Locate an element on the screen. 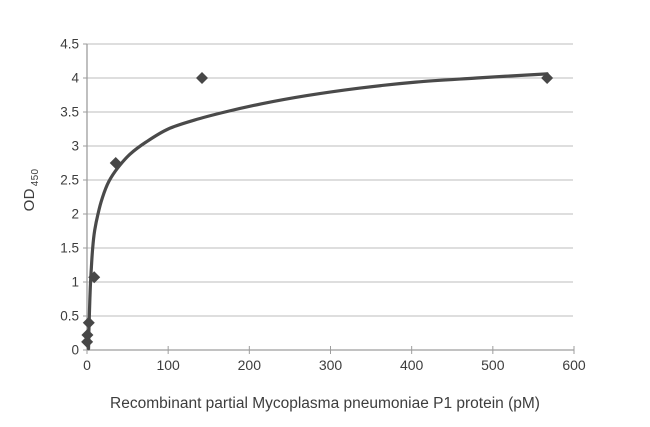  x-tick-label-0: 0 is located at coordinates (87, 365).